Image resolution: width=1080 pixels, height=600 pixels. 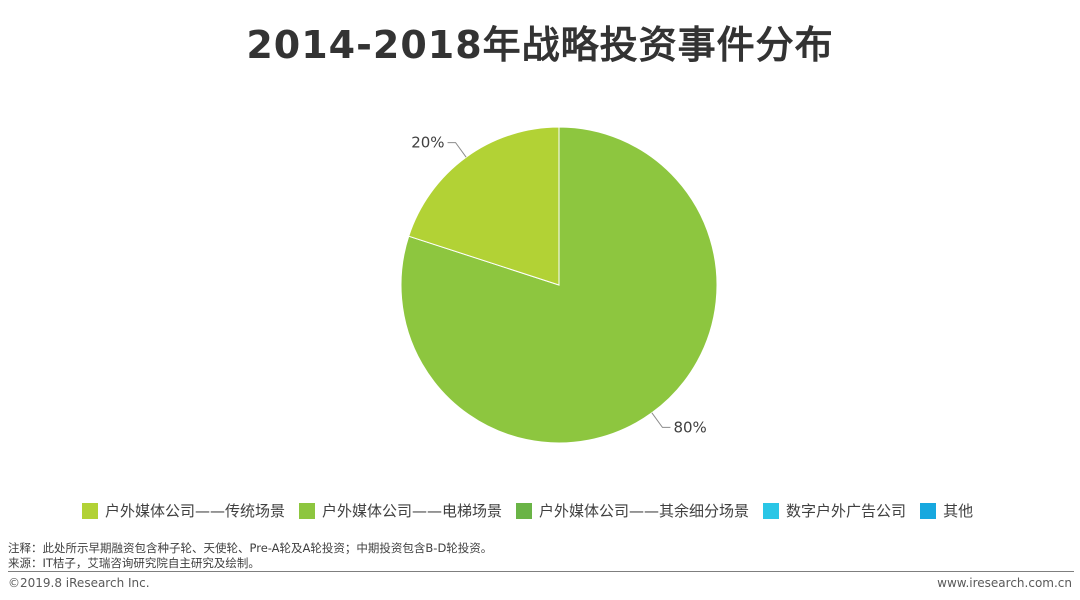 What do you see at coordinates (689, 427) in the screenshot?
I see `slice-label-0: 80%` at bounding box center [689, 427].